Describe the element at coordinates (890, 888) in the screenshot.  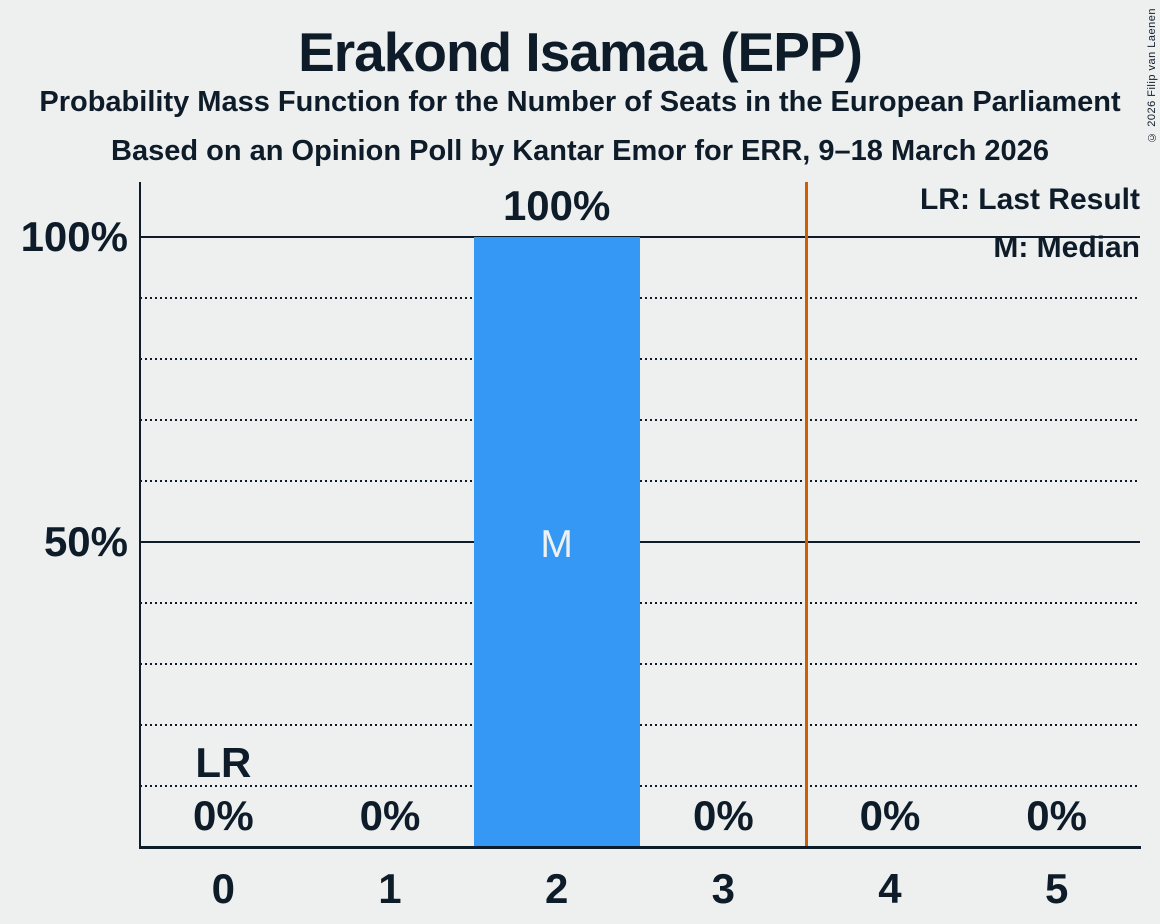
I see `x-tick-label-4: 4` at that location.